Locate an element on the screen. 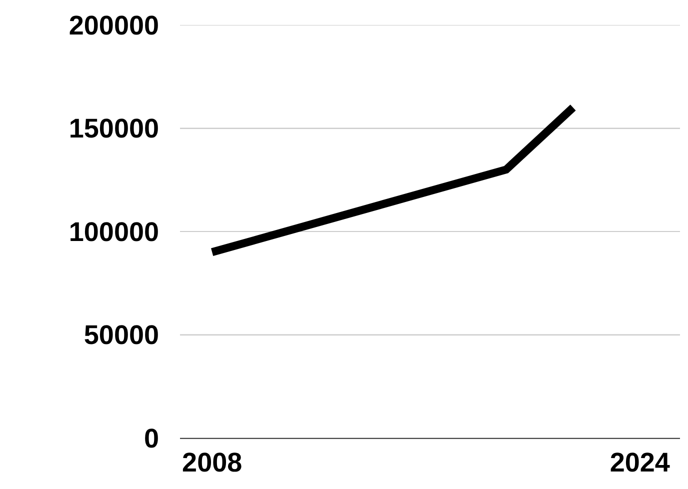  y-tick-label: 150000 is located at coordinates (113, 129).